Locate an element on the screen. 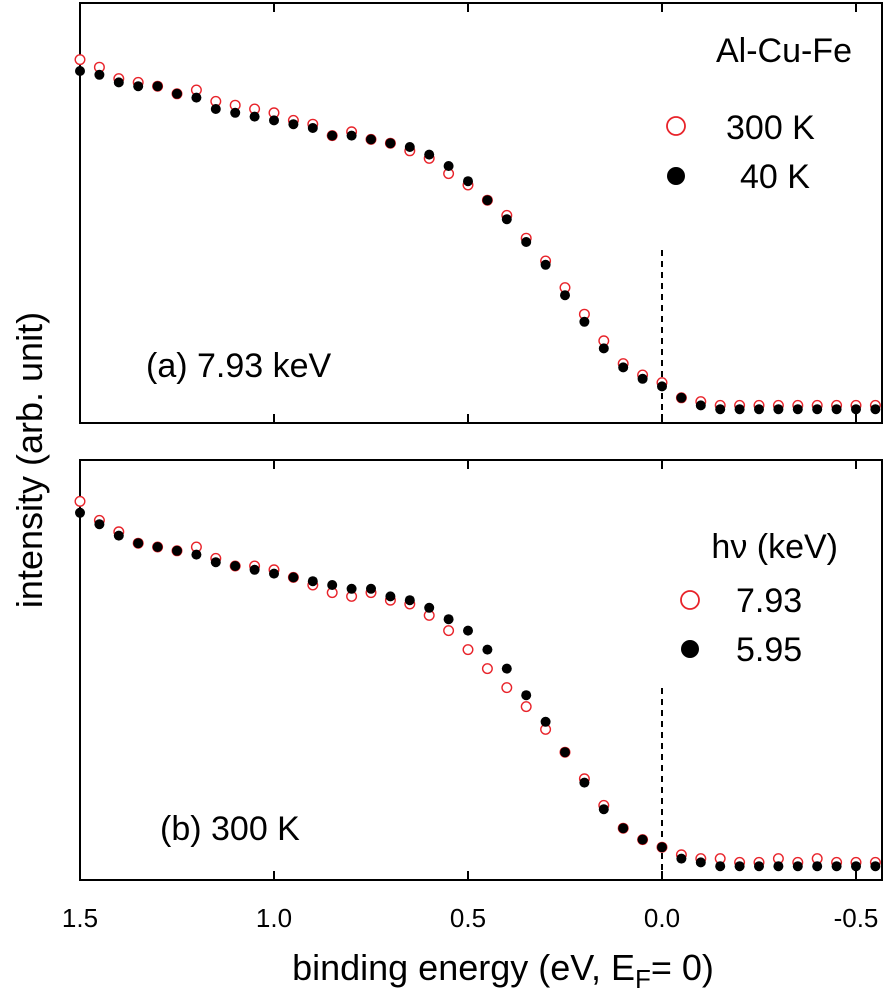  x-tick-label-2: 1.0 is located at coordinates (274, 918).